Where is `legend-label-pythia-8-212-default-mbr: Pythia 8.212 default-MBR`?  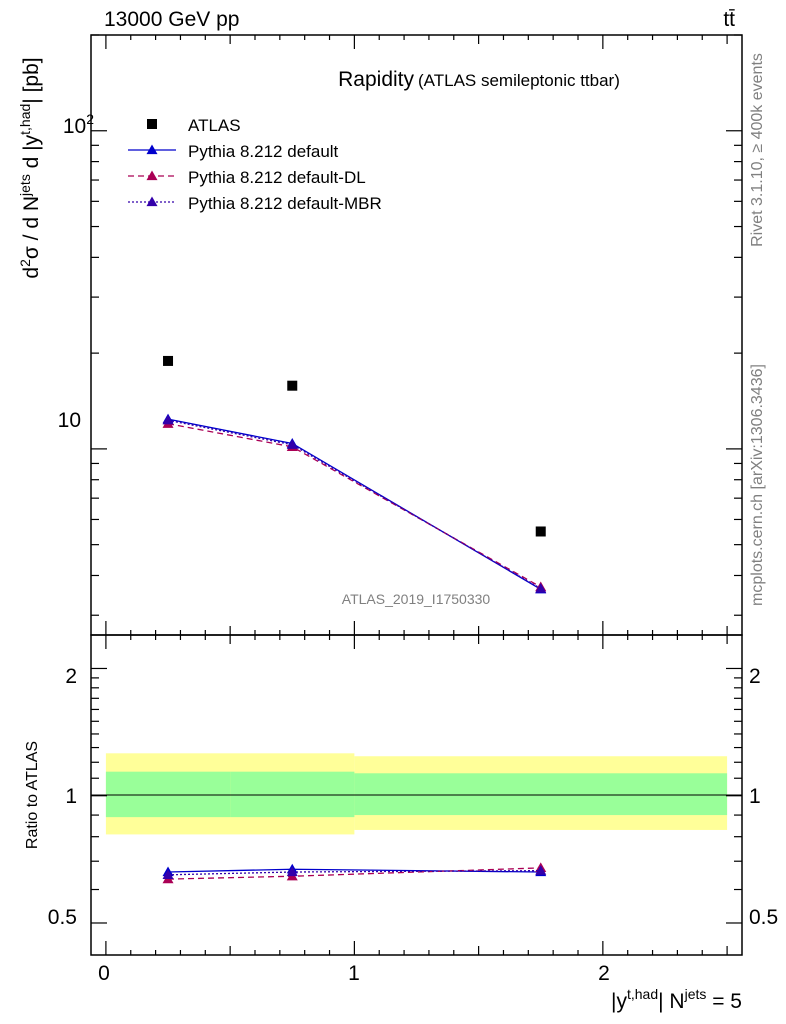 legend-label-pythia-8-212-default-mbr: Pythia 8.212 default-MBR is located at coordinates (285, 203).